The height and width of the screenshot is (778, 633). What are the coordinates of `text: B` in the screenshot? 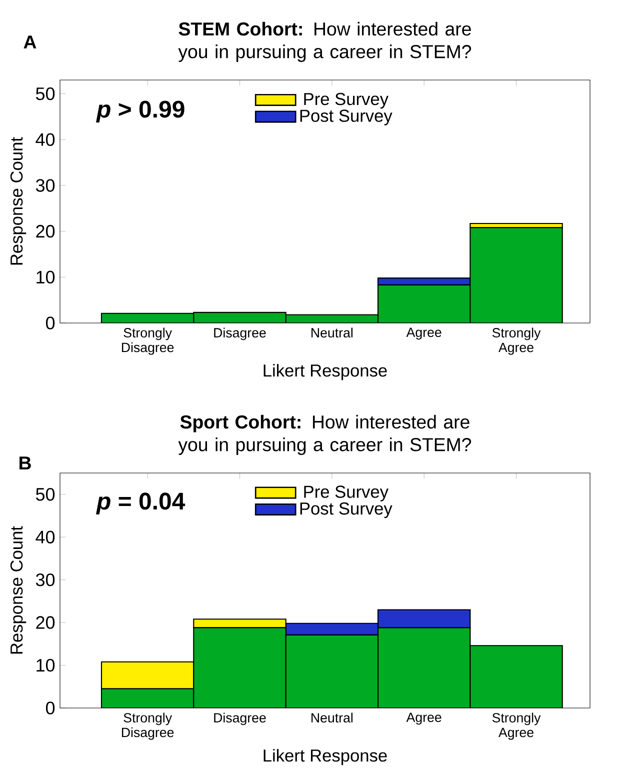 It's located at (25, 463).